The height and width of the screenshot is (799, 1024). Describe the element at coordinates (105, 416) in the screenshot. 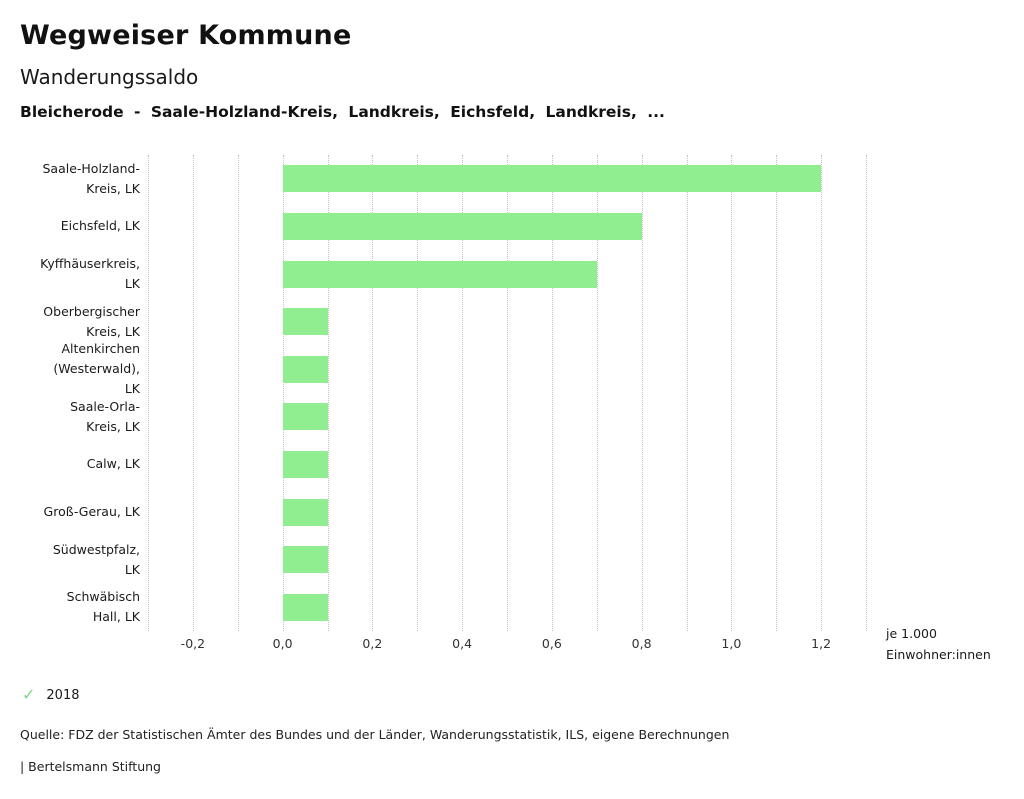

I see `y-axis-label: Saale-Orla- Kreis, LK` at that location.